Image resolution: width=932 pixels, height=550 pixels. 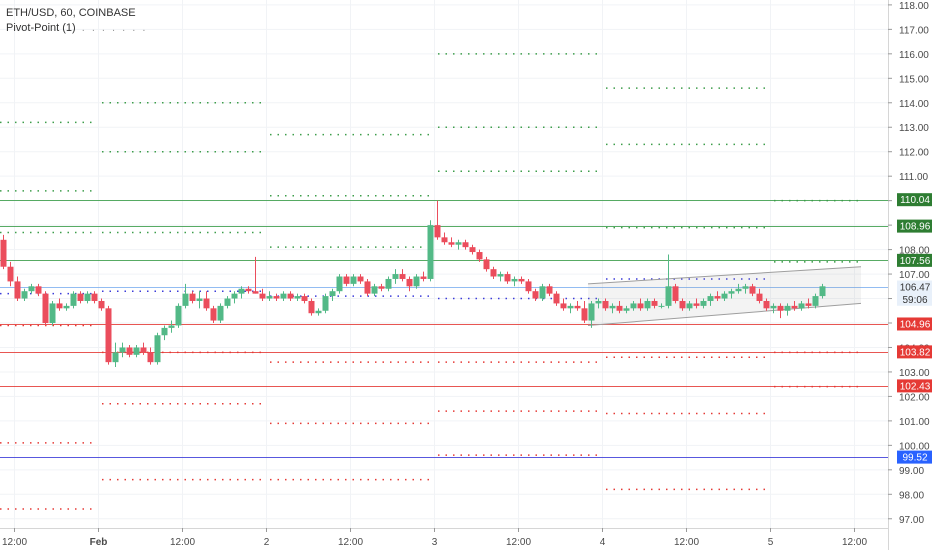 I want to click on price-tick-label: 98.00, so click(x=911, y=495).